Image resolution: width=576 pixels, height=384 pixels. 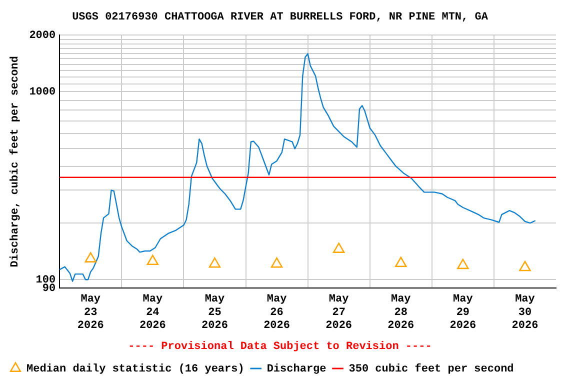 What do you see at coordinates (135, 369) in the screenshot?
I see `legend-label: Median daily statistic (16 years)` at bounding box center [135, 369].